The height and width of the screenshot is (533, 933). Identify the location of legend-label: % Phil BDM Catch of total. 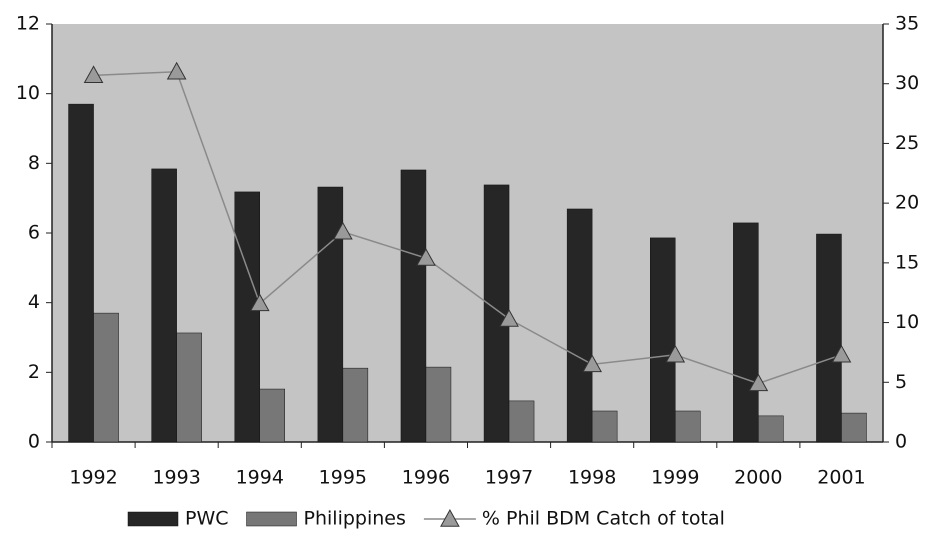
(603, 519).